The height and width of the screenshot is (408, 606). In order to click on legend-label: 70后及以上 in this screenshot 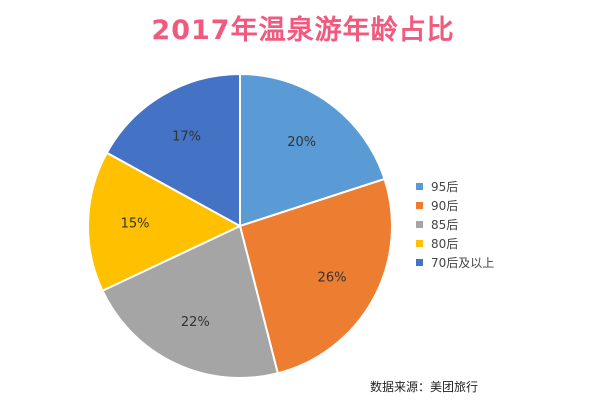, I will do `click(463, 263)`.